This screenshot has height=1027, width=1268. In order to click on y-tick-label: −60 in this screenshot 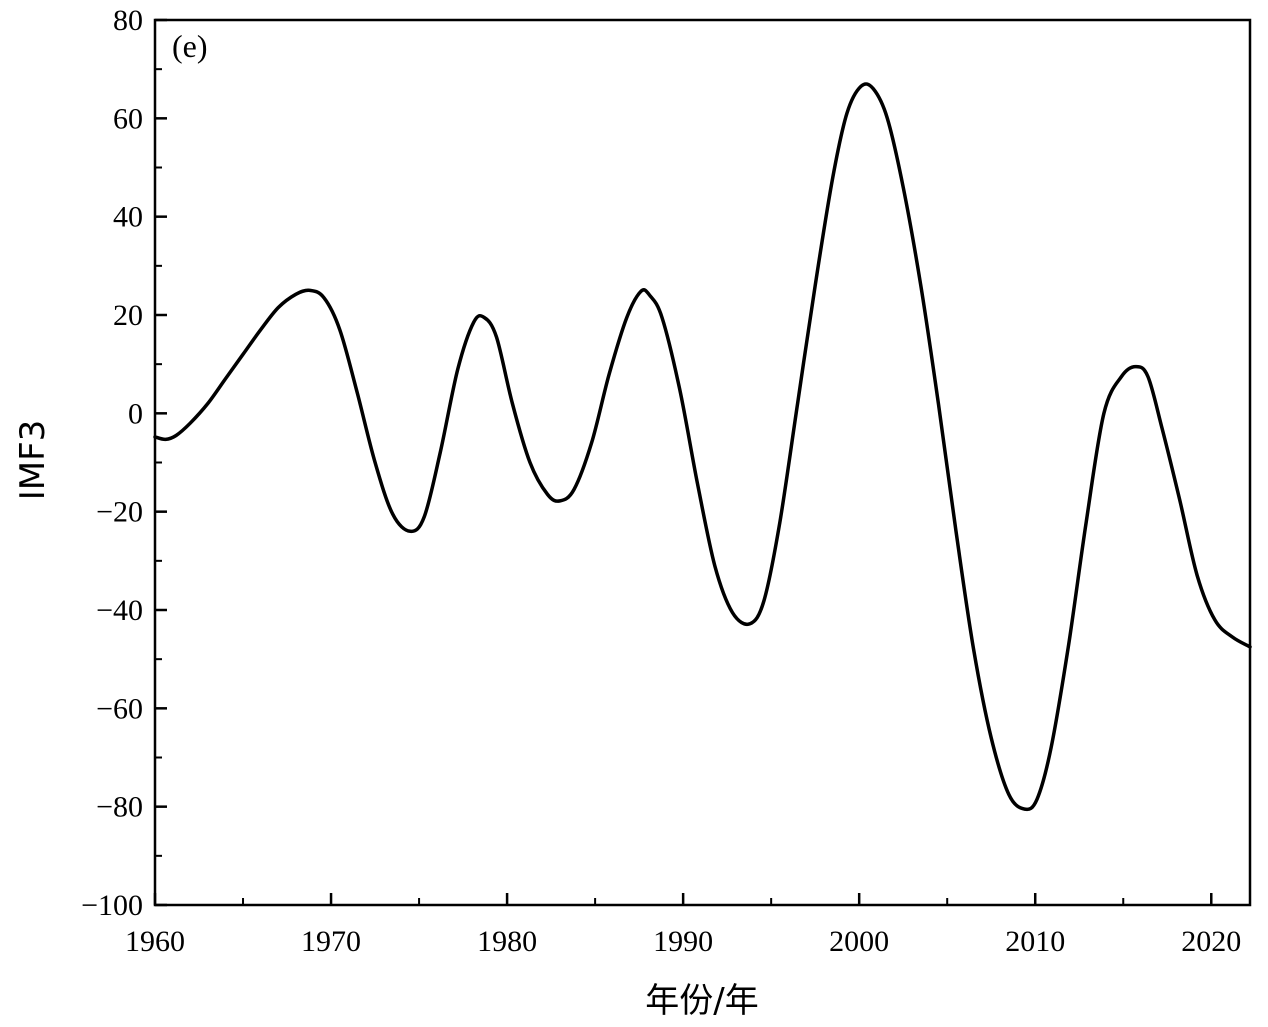, I will do `click(119, 708)`.